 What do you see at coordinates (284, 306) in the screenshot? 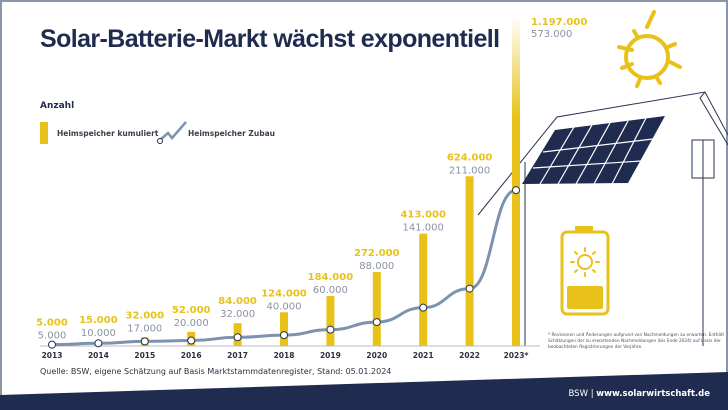
I see `line-value-label: 40.000` at bounding box center [284, 306].